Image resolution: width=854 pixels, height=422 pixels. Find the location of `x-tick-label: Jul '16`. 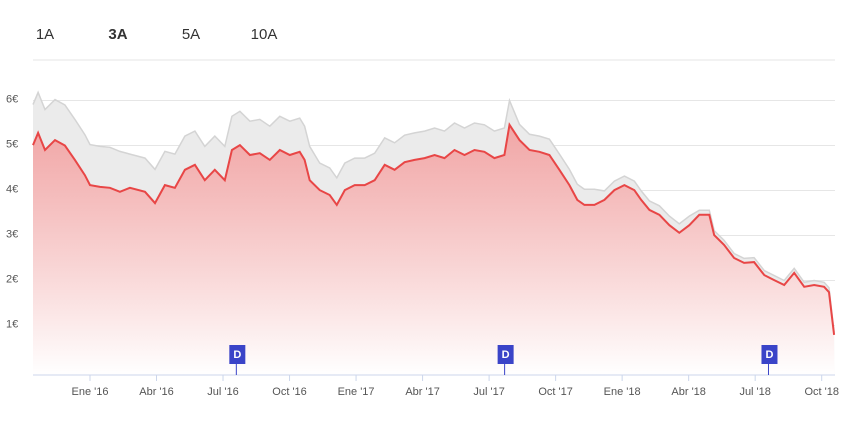

x-tick-label: Jul '16 is located at coordinates (222, 392).